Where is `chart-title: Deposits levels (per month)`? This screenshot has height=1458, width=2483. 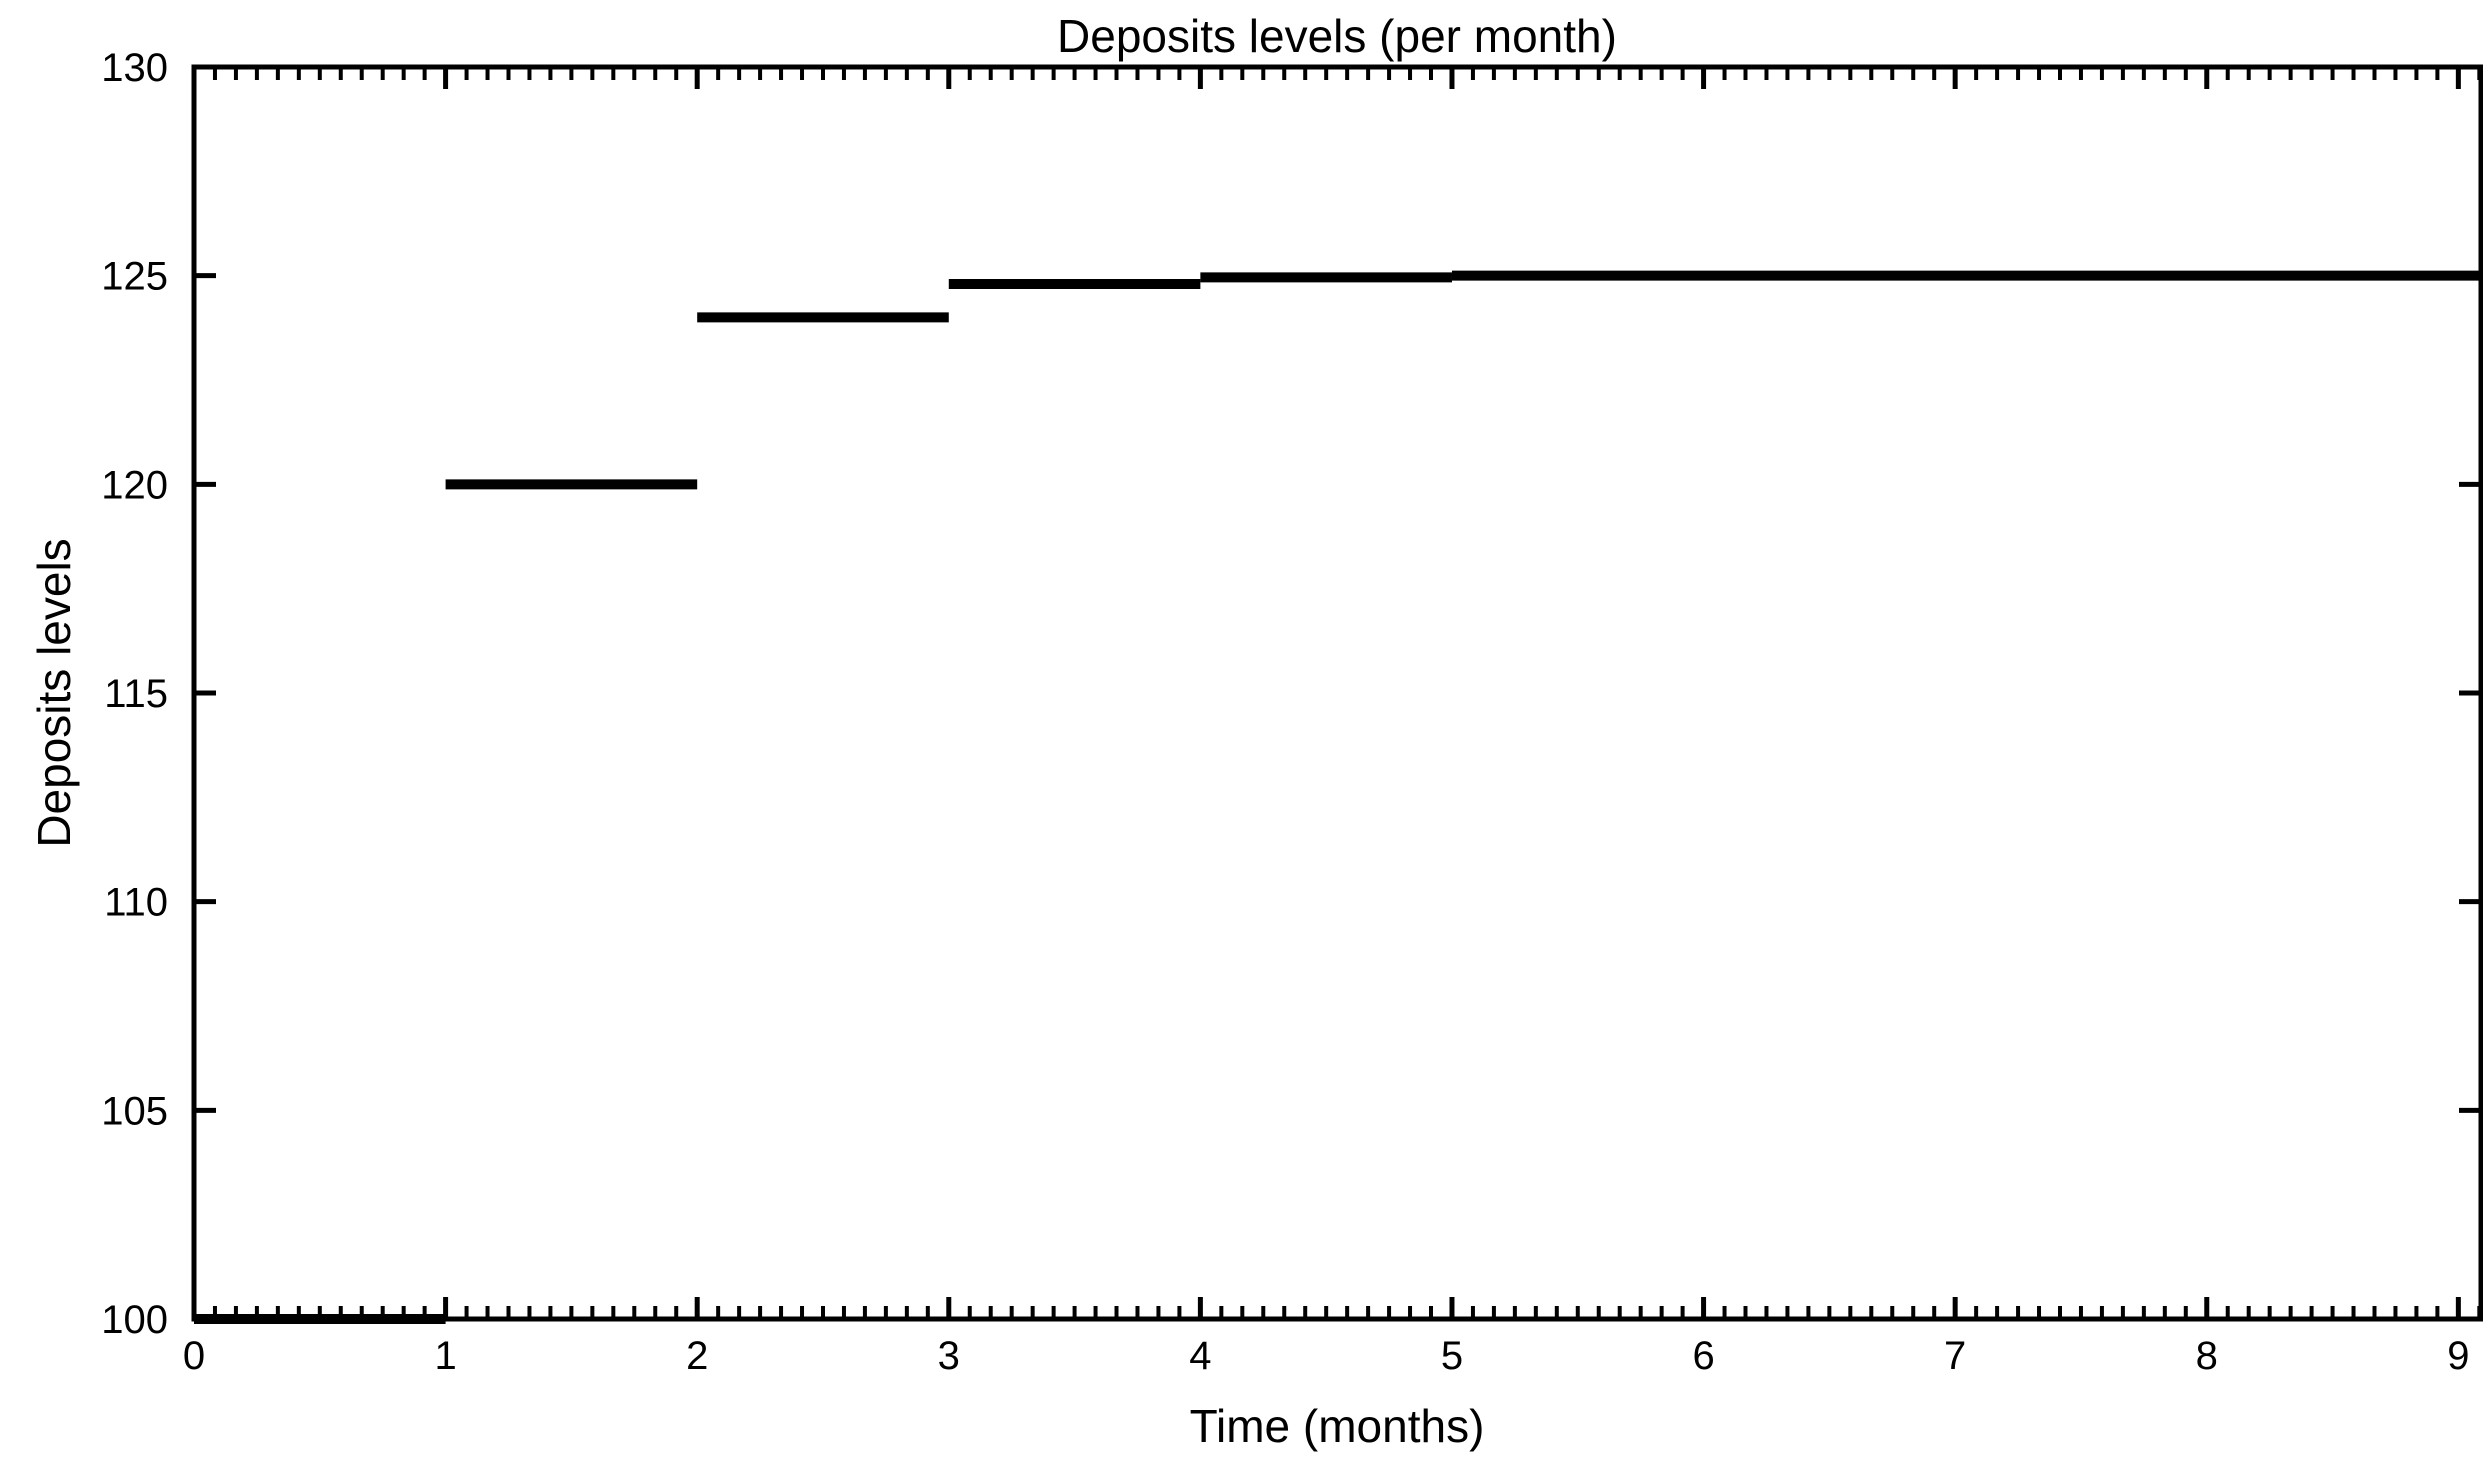 chart-title: Deposits levels (per month) is located at coordinates (1337, 36).